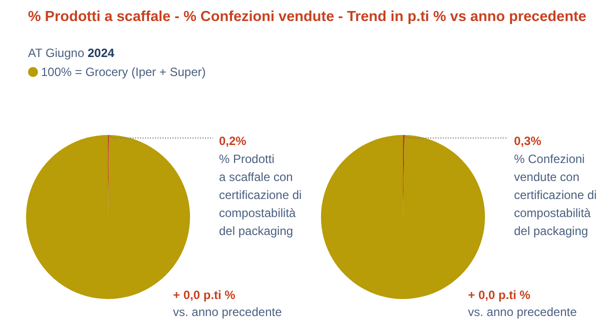 The width and height of the screenshot is (611, 328). What do you see at coordinates (71, 53) in the screenshot?
I see `chart-subtitle: AT Giugno 2024` at bounding box center [71, 53].